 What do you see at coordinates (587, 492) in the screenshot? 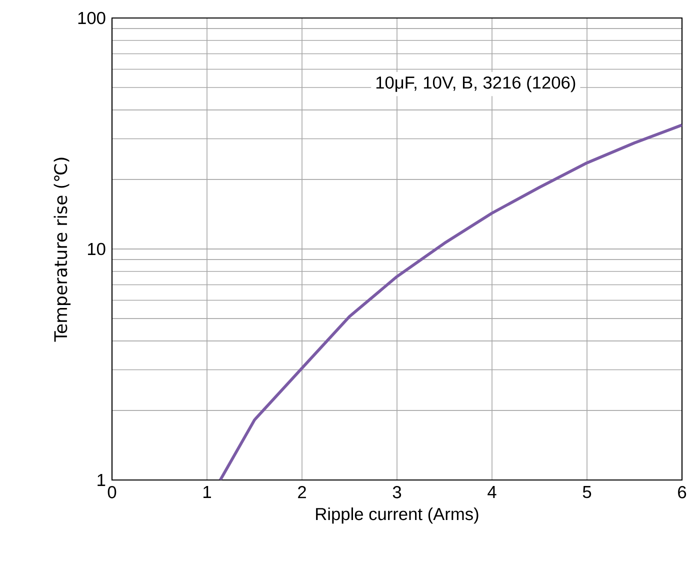
I see `x-tick-label: 5` at bounding box center [587, 492].